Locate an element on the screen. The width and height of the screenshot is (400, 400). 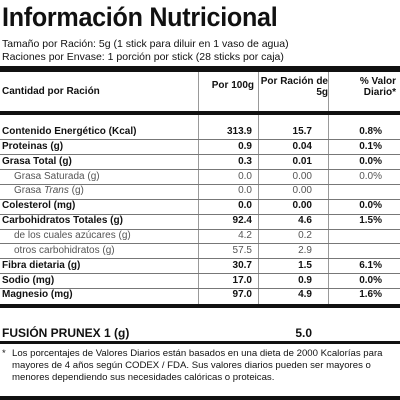
per-100g-value: 17.0 is located at coordinates (242, 280).